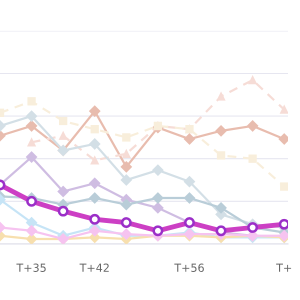 The image size is (300, 300). I want to click on x-tick-label: T+56, so click(189, 268).